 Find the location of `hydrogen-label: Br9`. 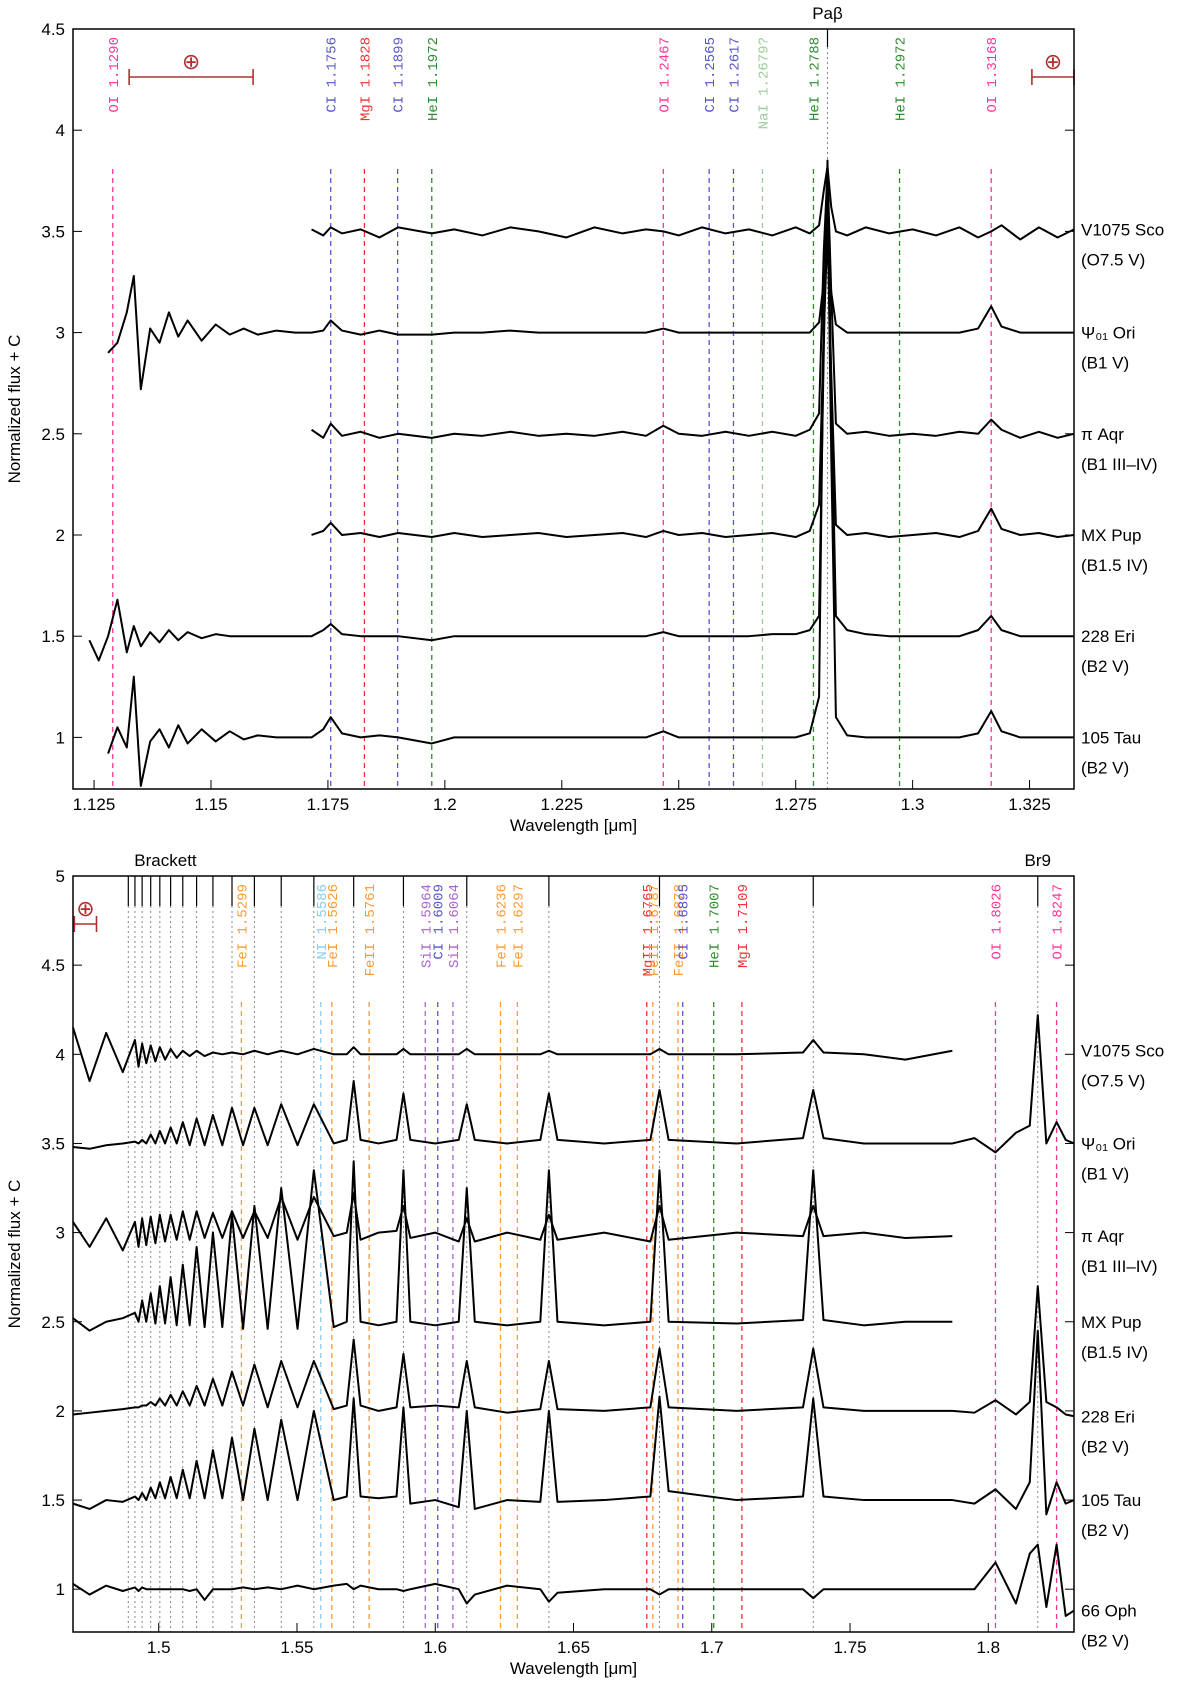

hydrogen-label: Br9 is located at coordinates (1038, 860).